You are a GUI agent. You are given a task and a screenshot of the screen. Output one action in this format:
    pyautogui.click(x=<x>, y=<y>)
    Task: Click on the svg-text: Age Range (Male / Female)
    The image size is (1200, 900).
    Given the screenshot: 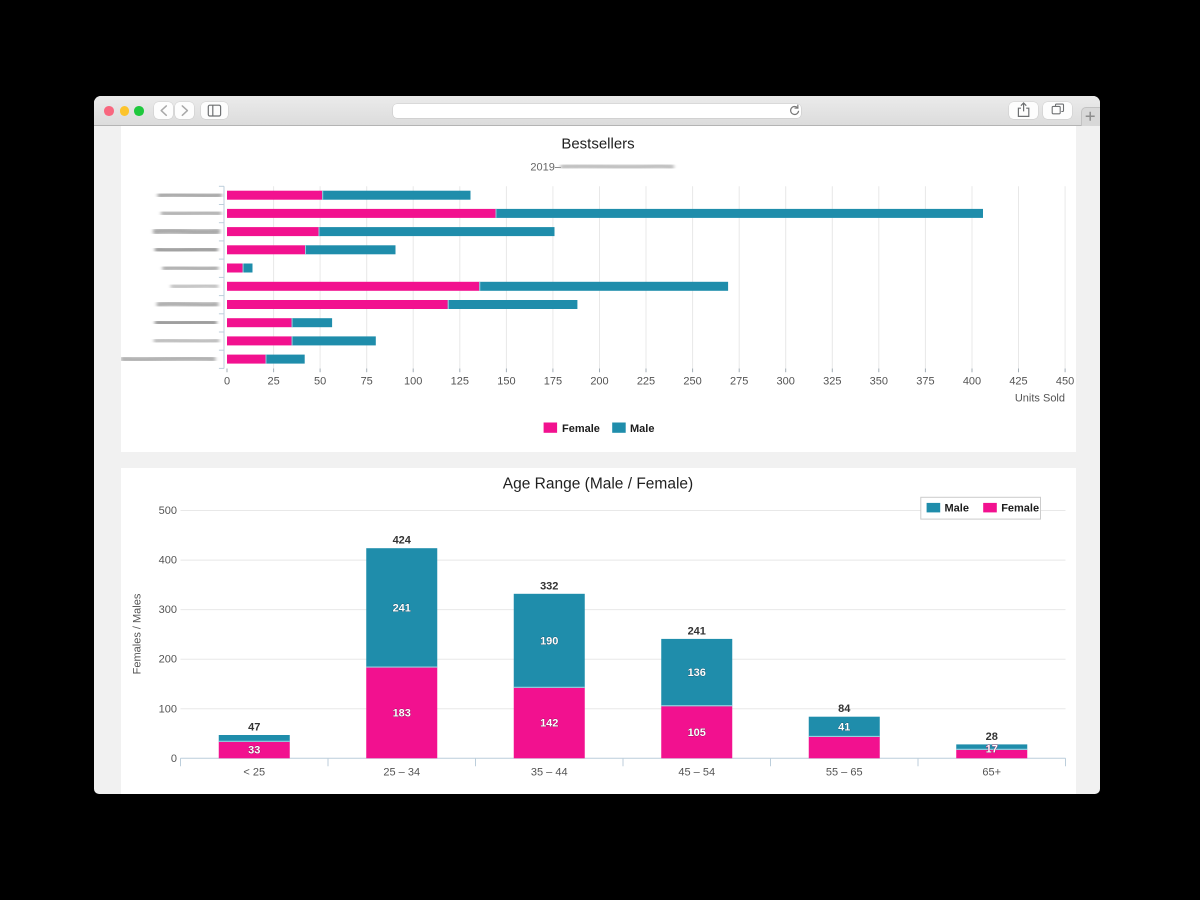 What is the action you would take?
    pyautogui.click(x=597, y=484)
    